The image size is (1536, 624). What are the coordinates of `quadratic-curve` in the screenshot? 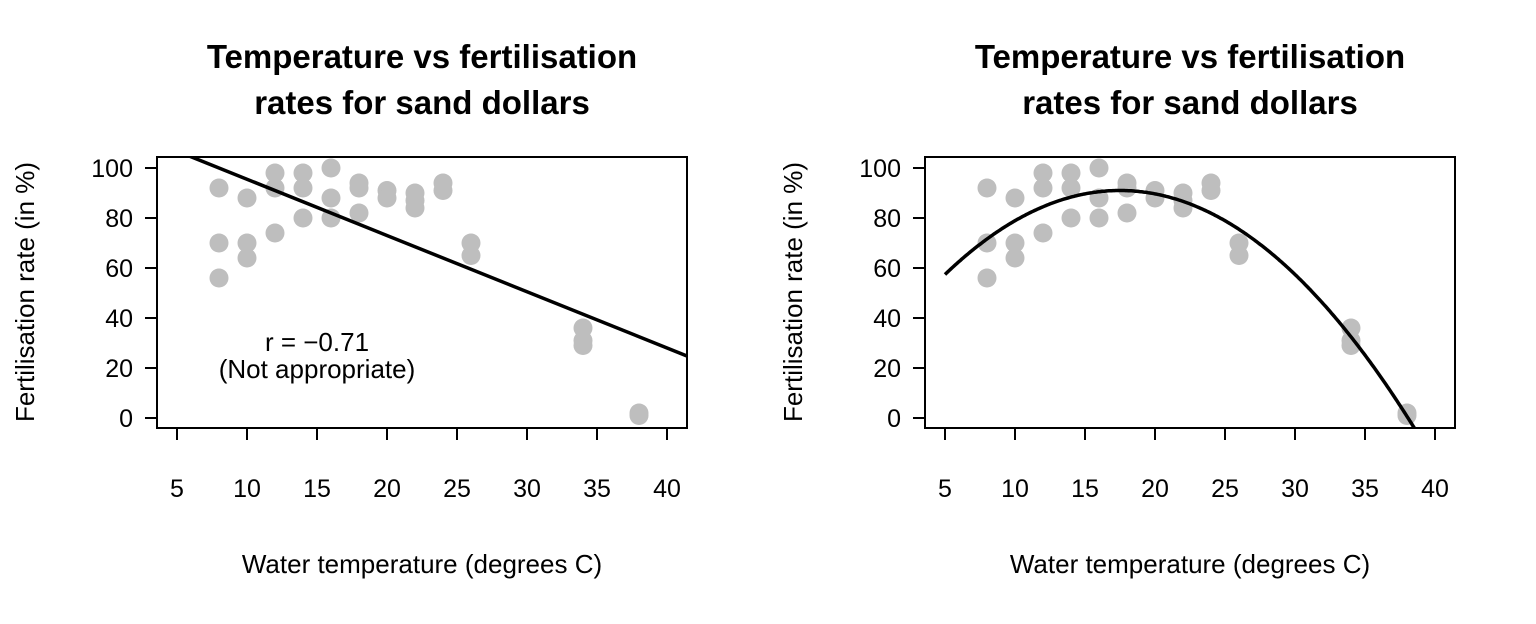 It's located at (1180, 308).